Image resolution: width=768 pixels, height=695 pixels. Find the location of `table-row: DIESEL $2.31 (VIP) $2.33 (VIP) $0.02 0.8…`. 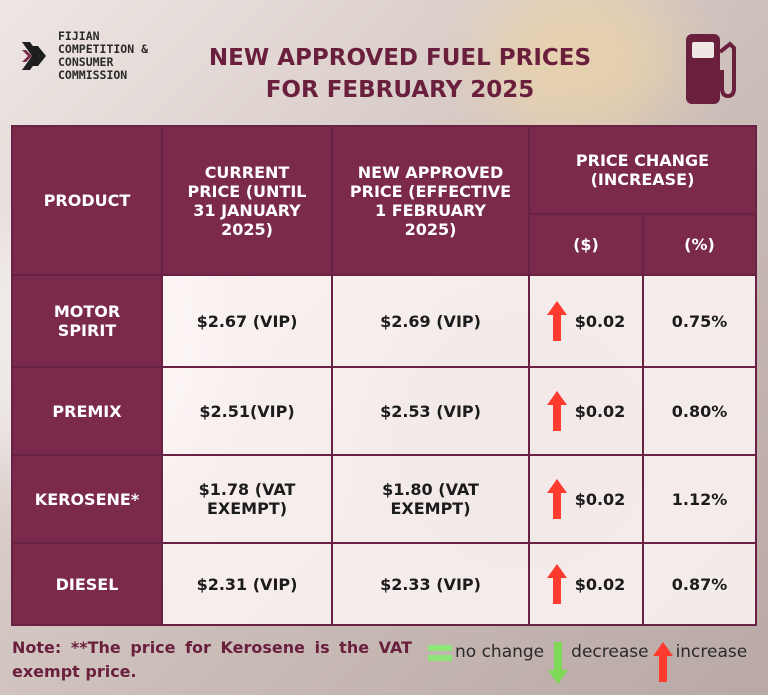

table-row: DIESEL $2.31 (VIP) $2.33 (VIP) $0.02 0.8… is located at coordinates (384, 584).